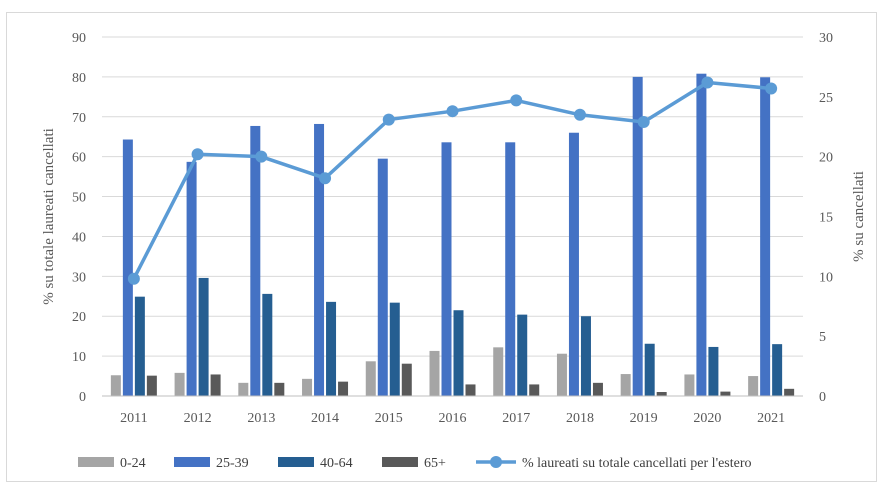  I want to click on y-right-tick-label: 15, so click(826, 218).